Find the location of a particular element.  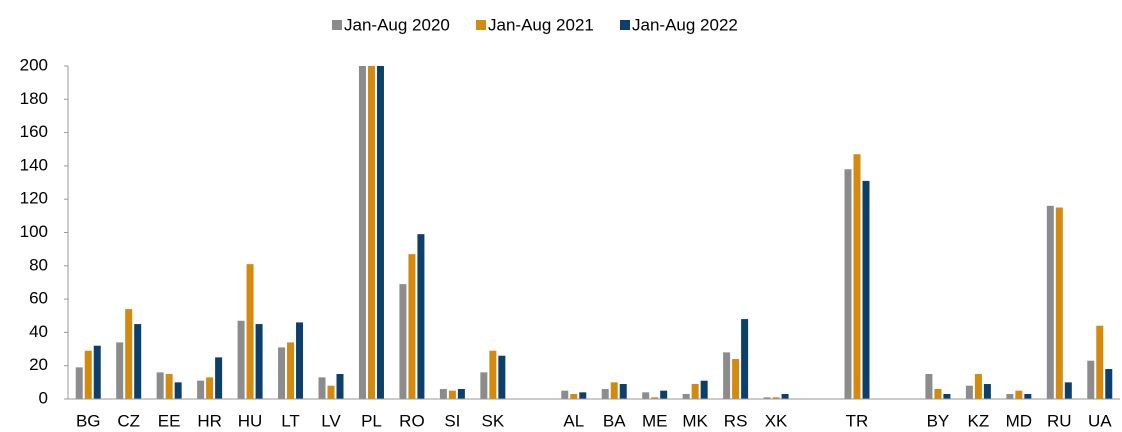

legend-label: Jan-Aug 2021 is located at coordinates (541, 24).